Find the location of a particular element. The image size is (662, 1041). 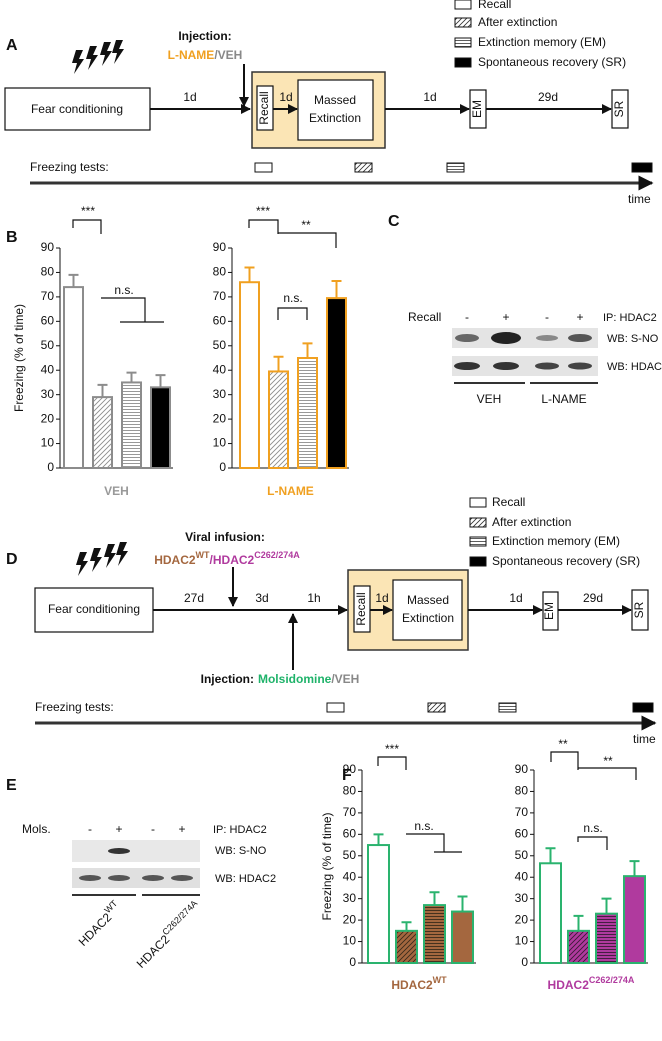

y-axis-label: Freezing (% of time) is located at coordinates (327, 866).